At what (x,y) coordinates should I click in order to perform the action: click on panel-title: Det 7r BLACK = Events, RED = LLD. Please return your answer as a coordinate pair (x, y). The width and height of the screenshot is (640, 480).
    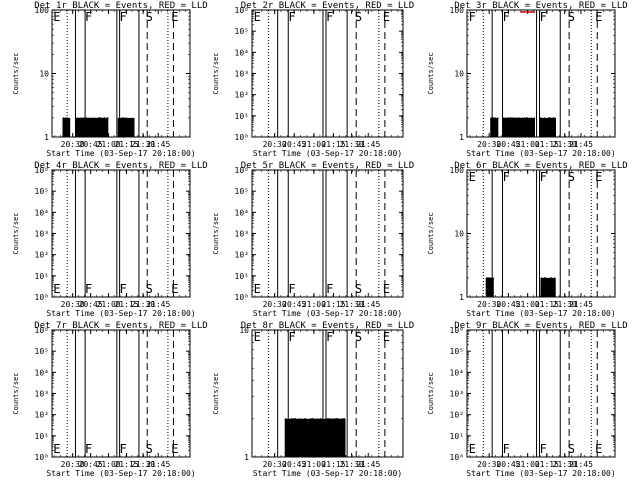
    Looking at the image, I should click on (120, 326).